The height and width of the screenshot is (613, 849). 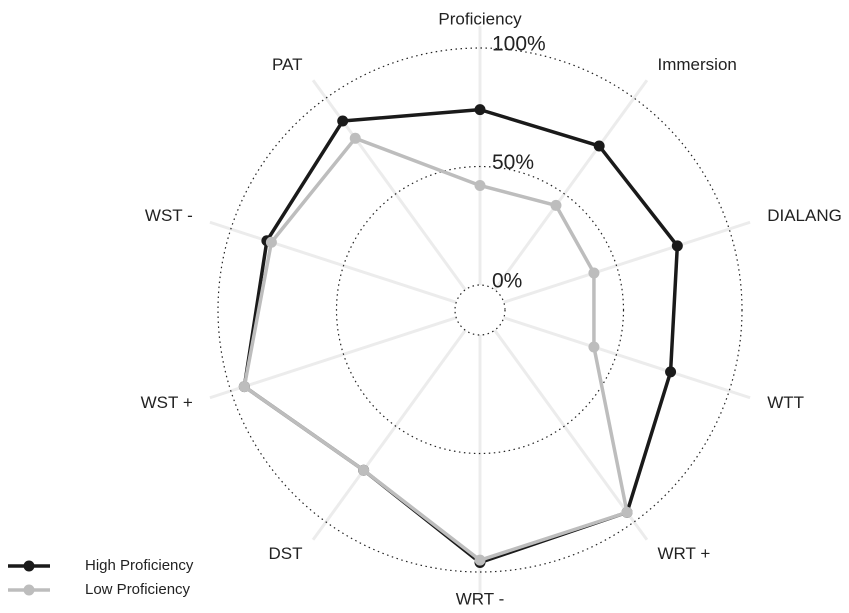 I want to click on axis-label: DIALANG, so click(x=804, y=215).